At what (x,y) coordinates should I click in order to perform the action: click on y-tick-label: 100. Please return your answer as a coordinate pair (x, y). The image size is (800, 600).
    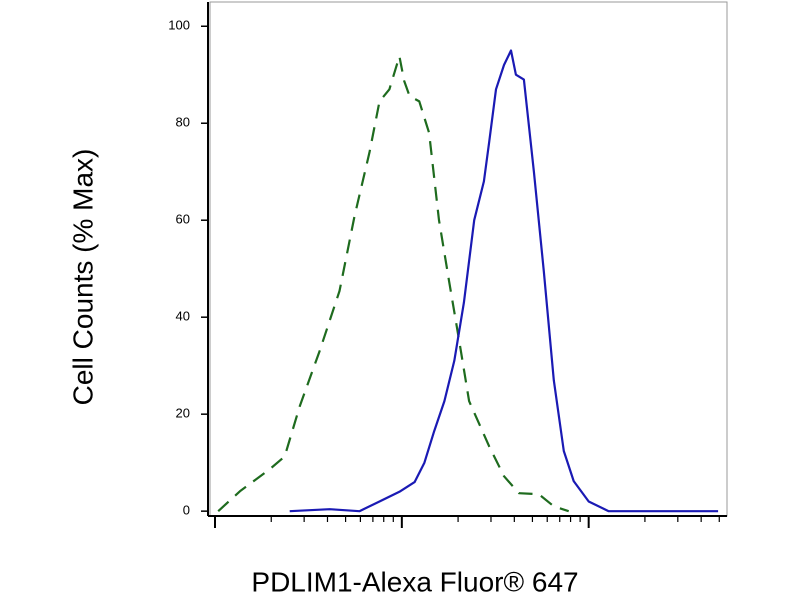
    Looking at the image, I should click on (179, 25).